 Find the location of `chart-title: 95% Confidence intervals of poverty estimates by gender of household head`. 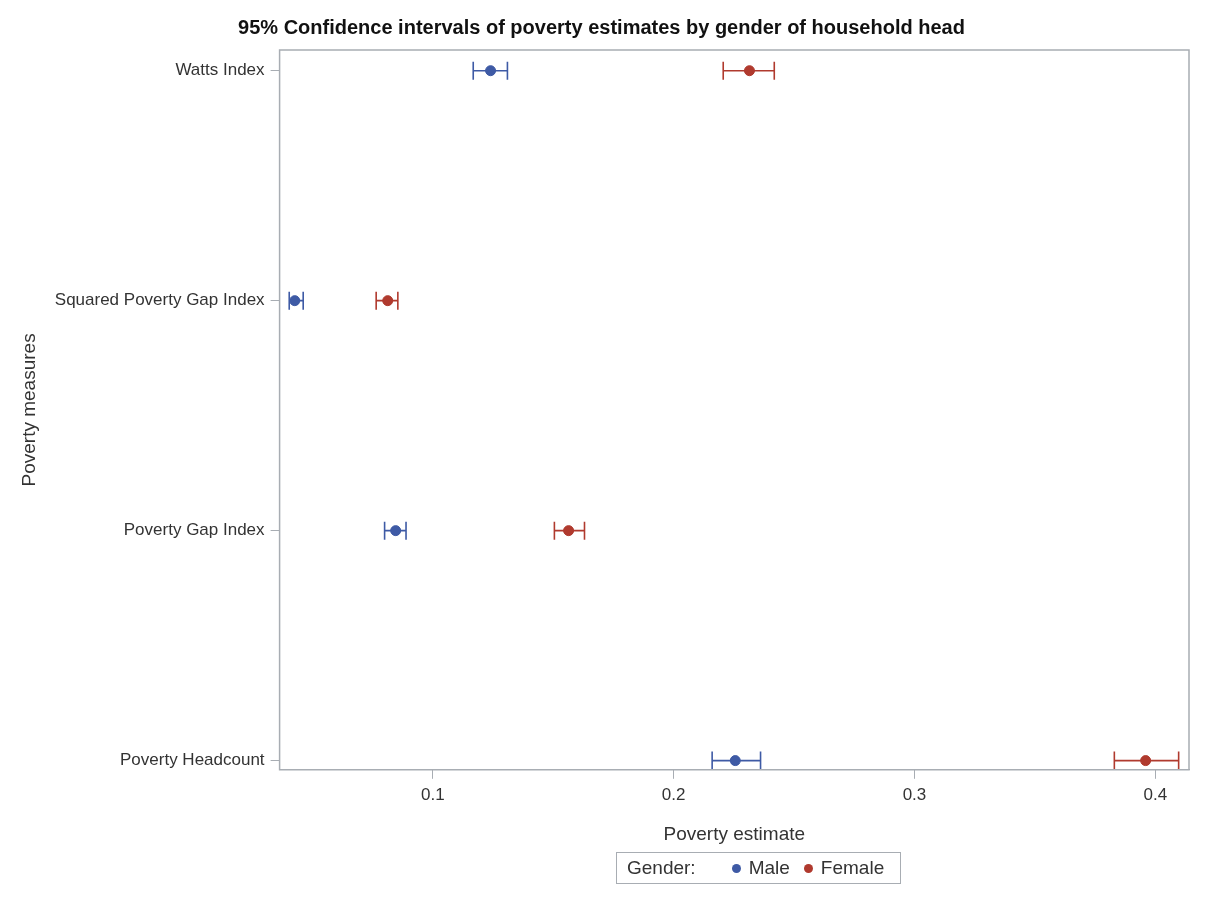

chart-title: 95% Confidence intervals of poverty estimates by gender of household head is located at coordinates (601, 26).